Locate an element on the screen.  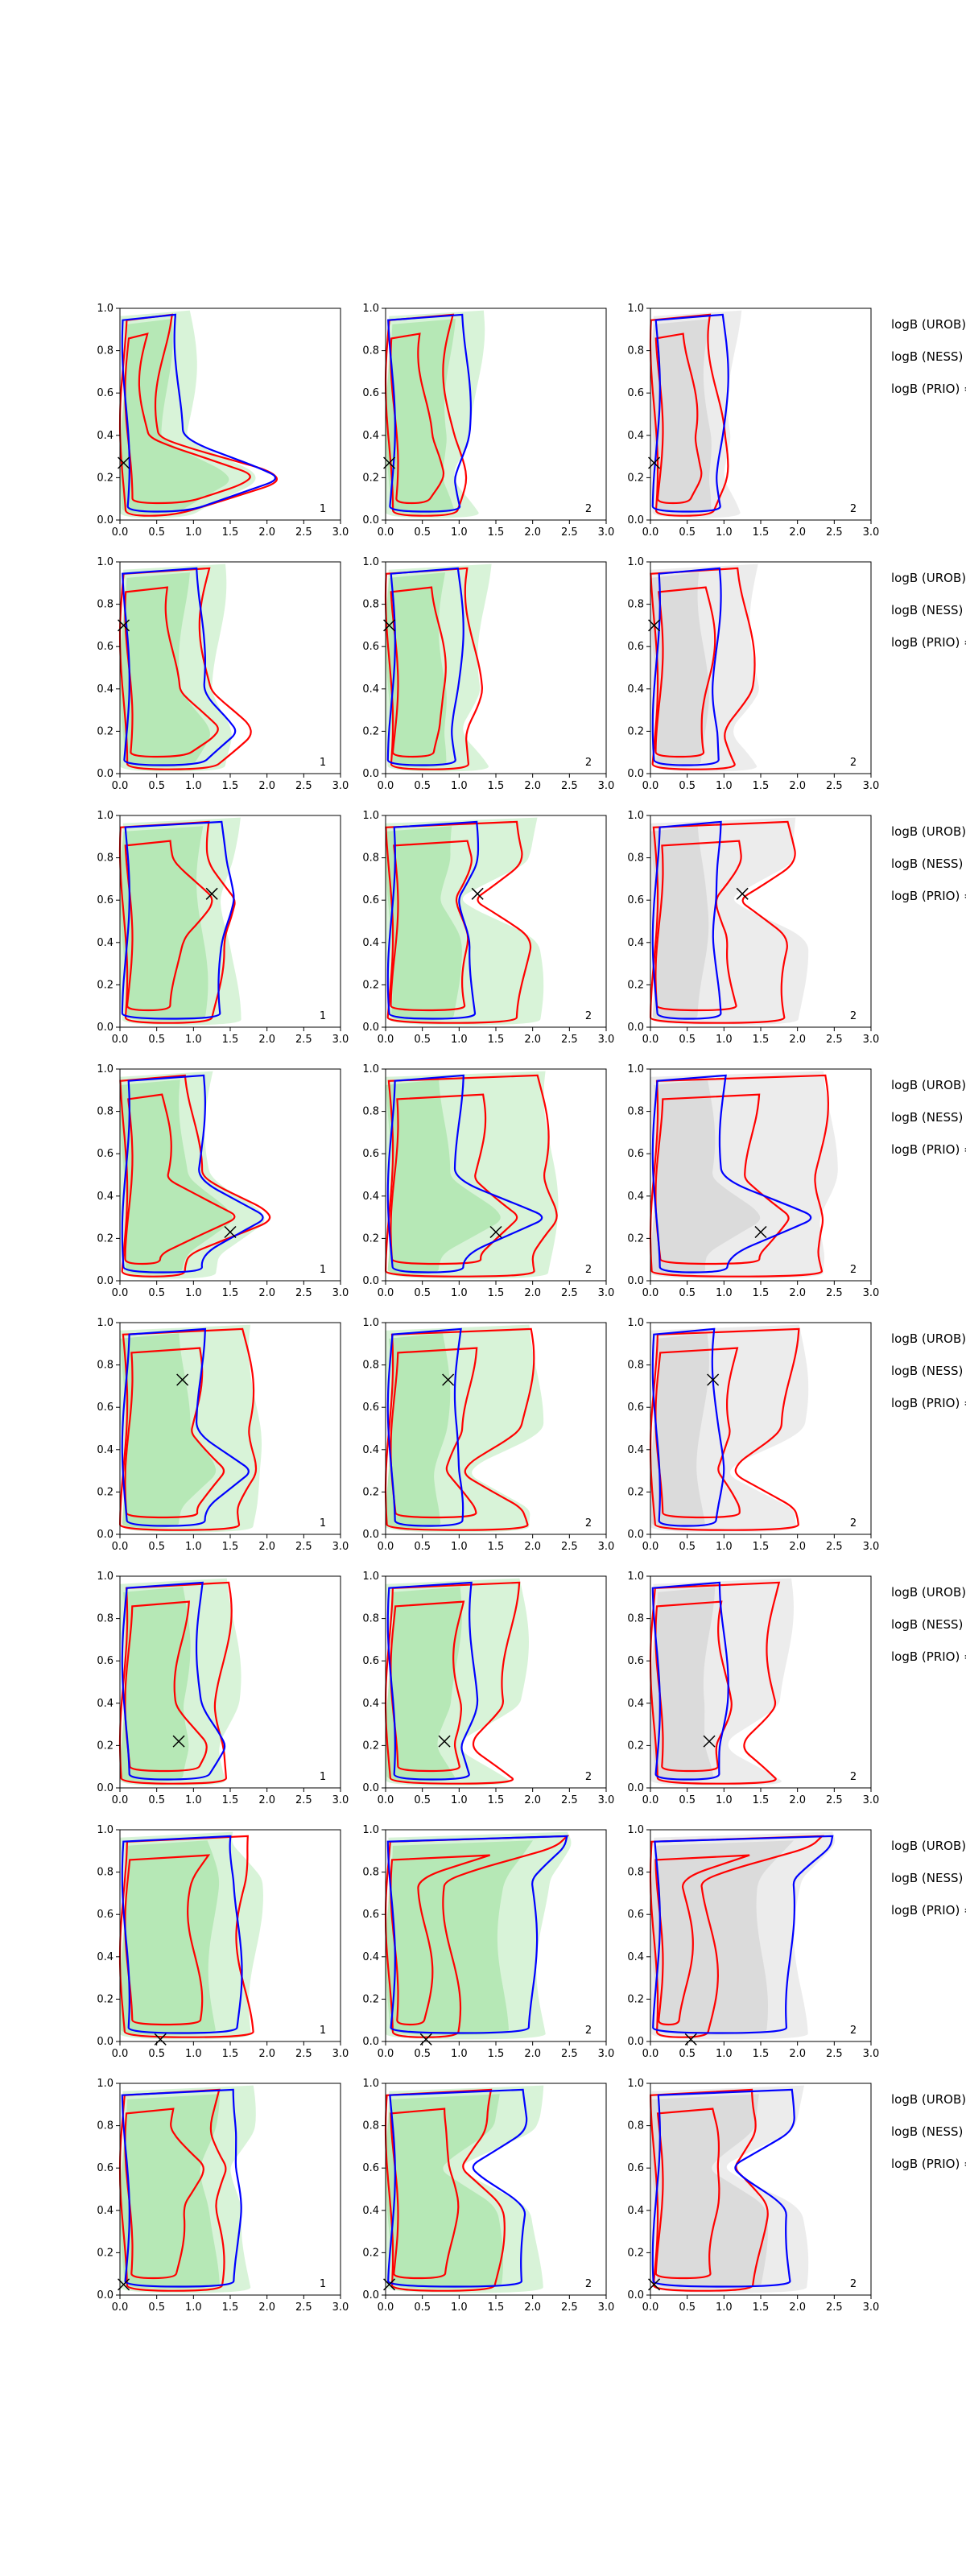
contour-panel-r5-c1: 0.0 0.5 1.0 1.5 2.0 2.5 3.0 0.0 0.2 0.4 0.6 0.8 1.0 1 is located at coordinates (223, 1435).